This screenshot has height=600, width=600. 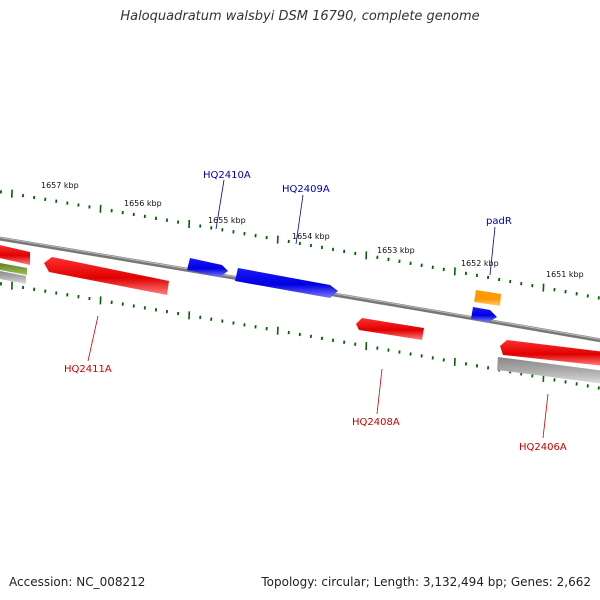 I want to click on leader-HQ2408A, so click(x=379, y=391).